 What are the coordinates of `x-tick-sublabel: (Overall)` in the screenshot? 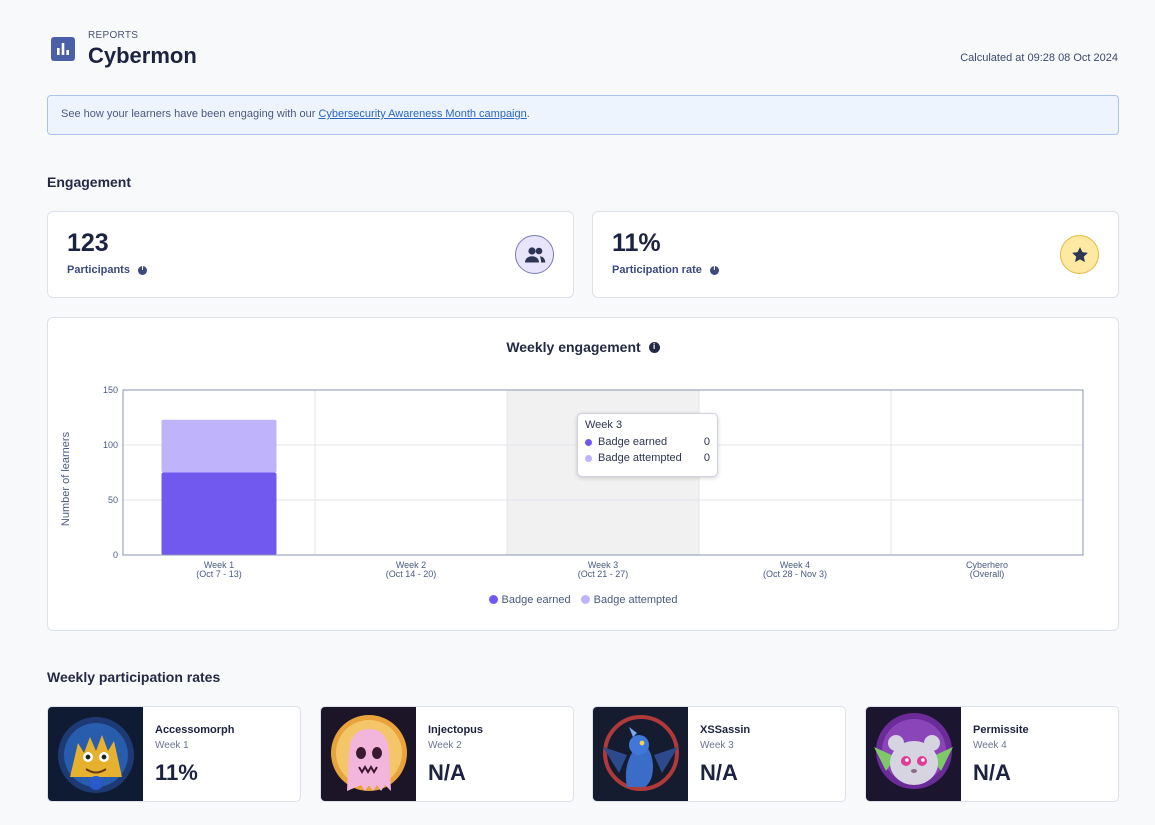 It's located at (987, 574).